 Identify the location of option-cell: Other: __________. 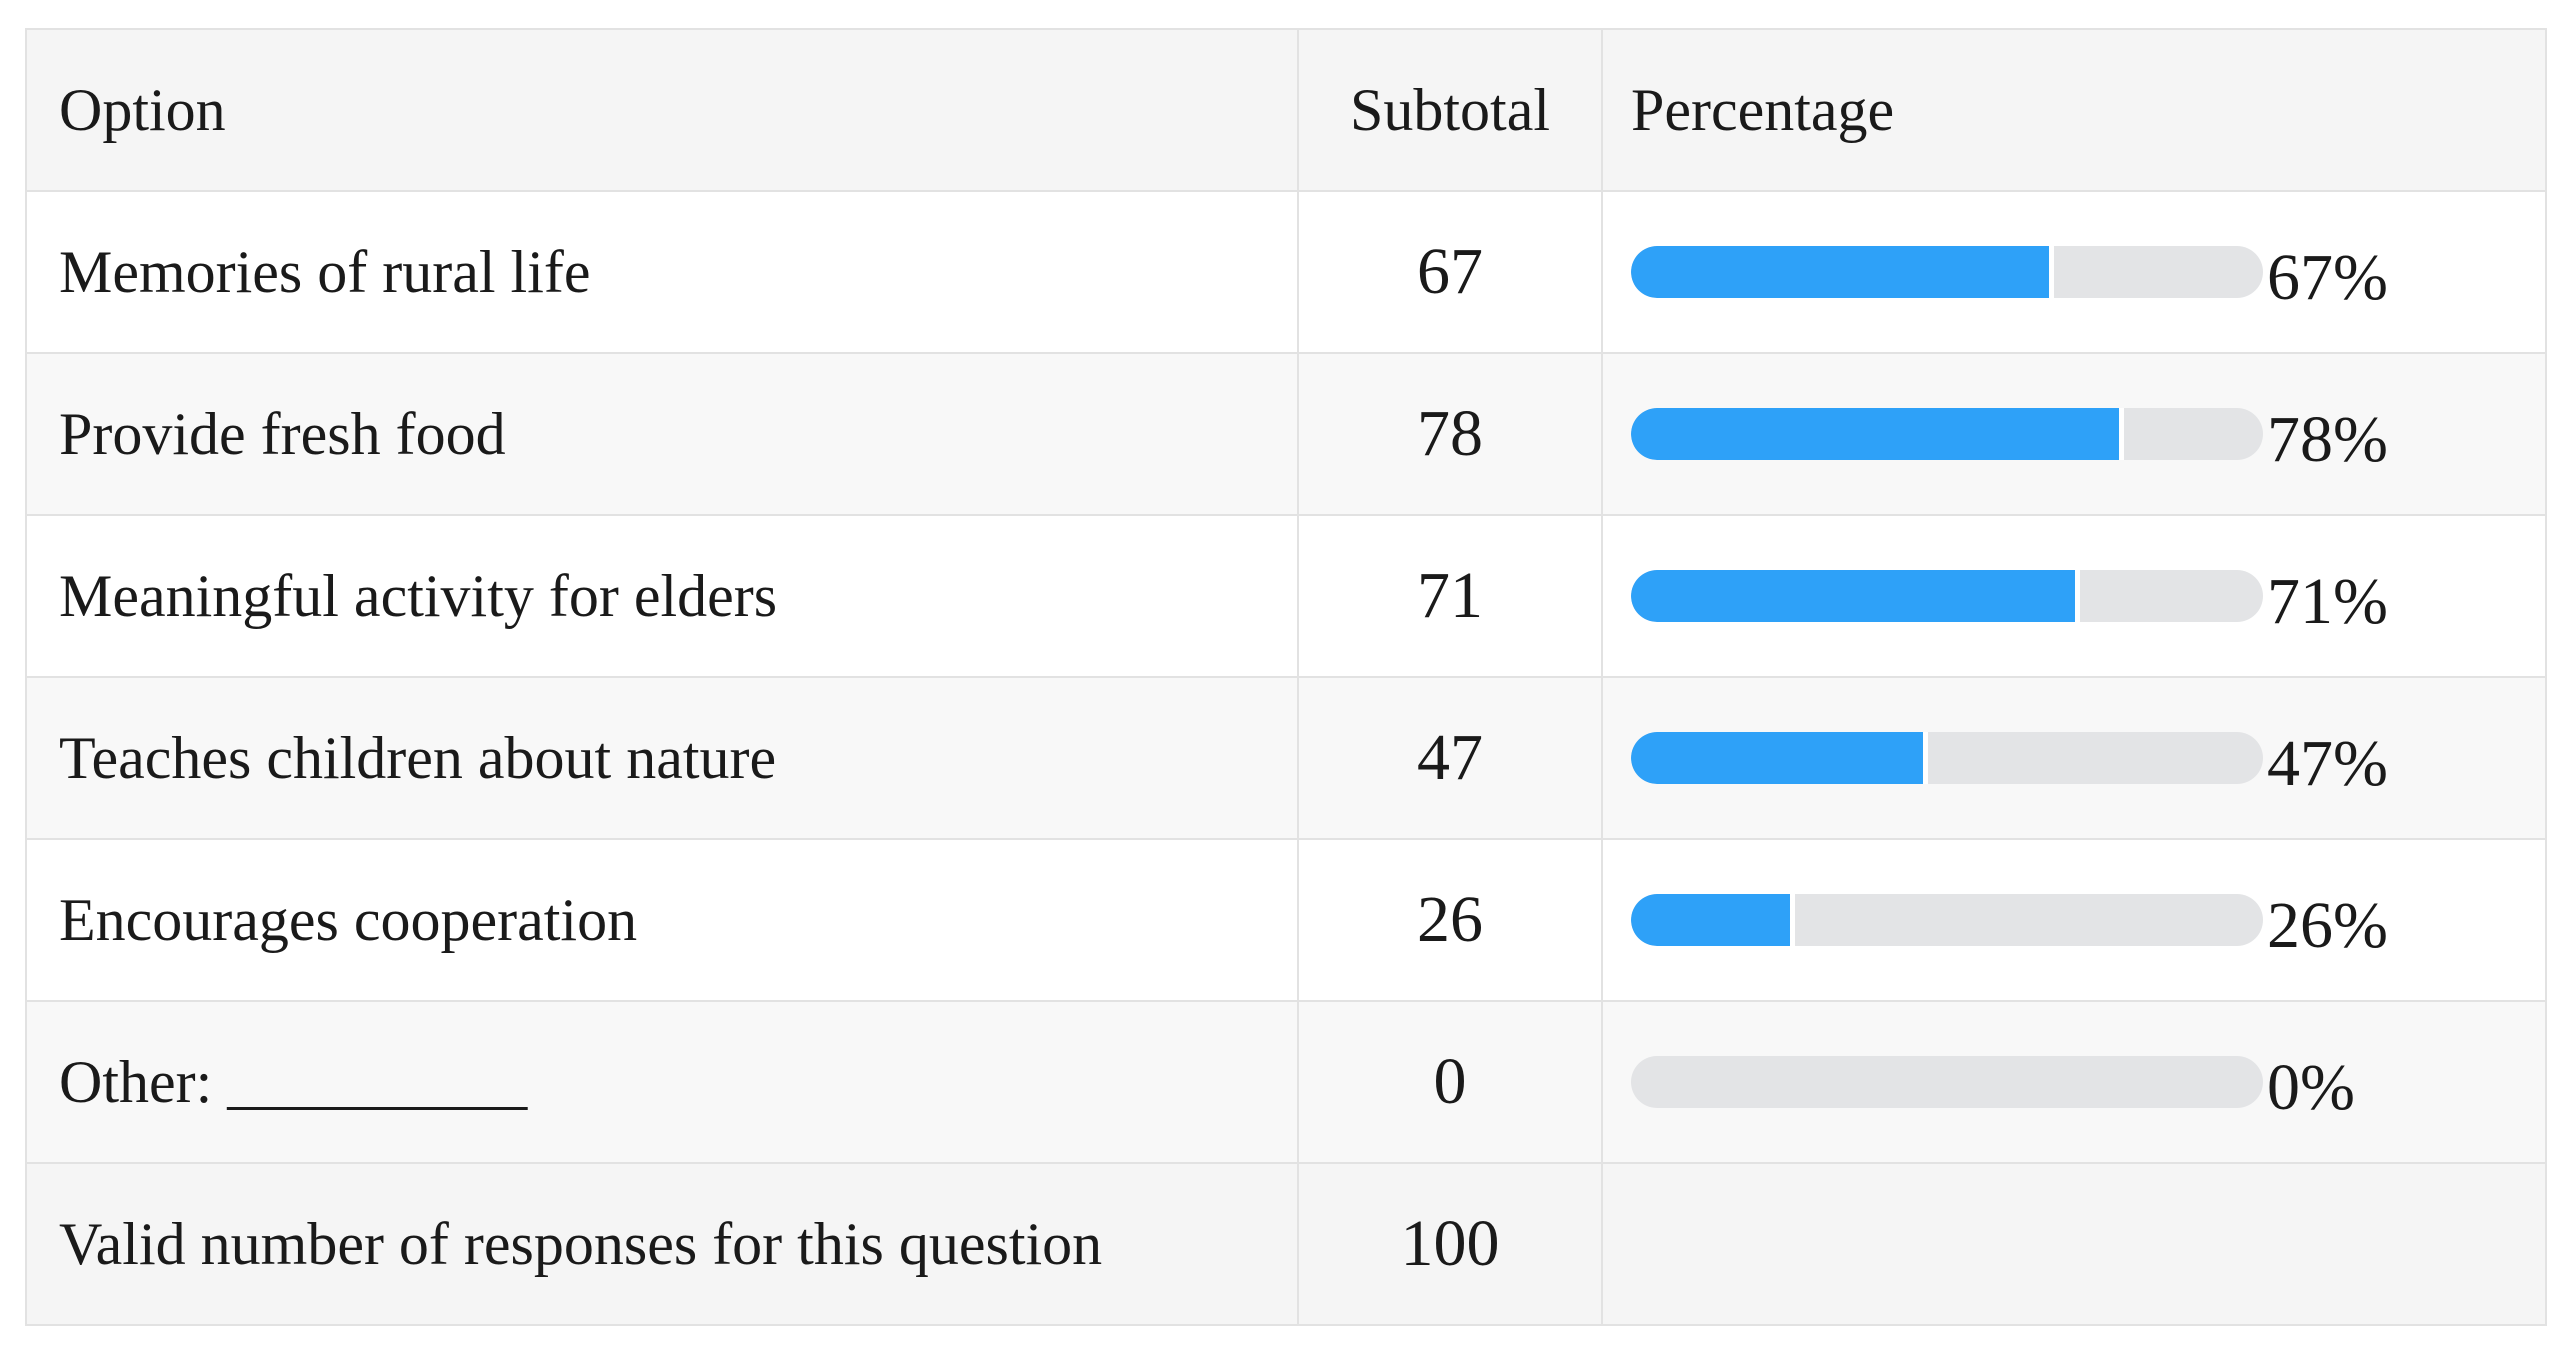
(662, 1082).